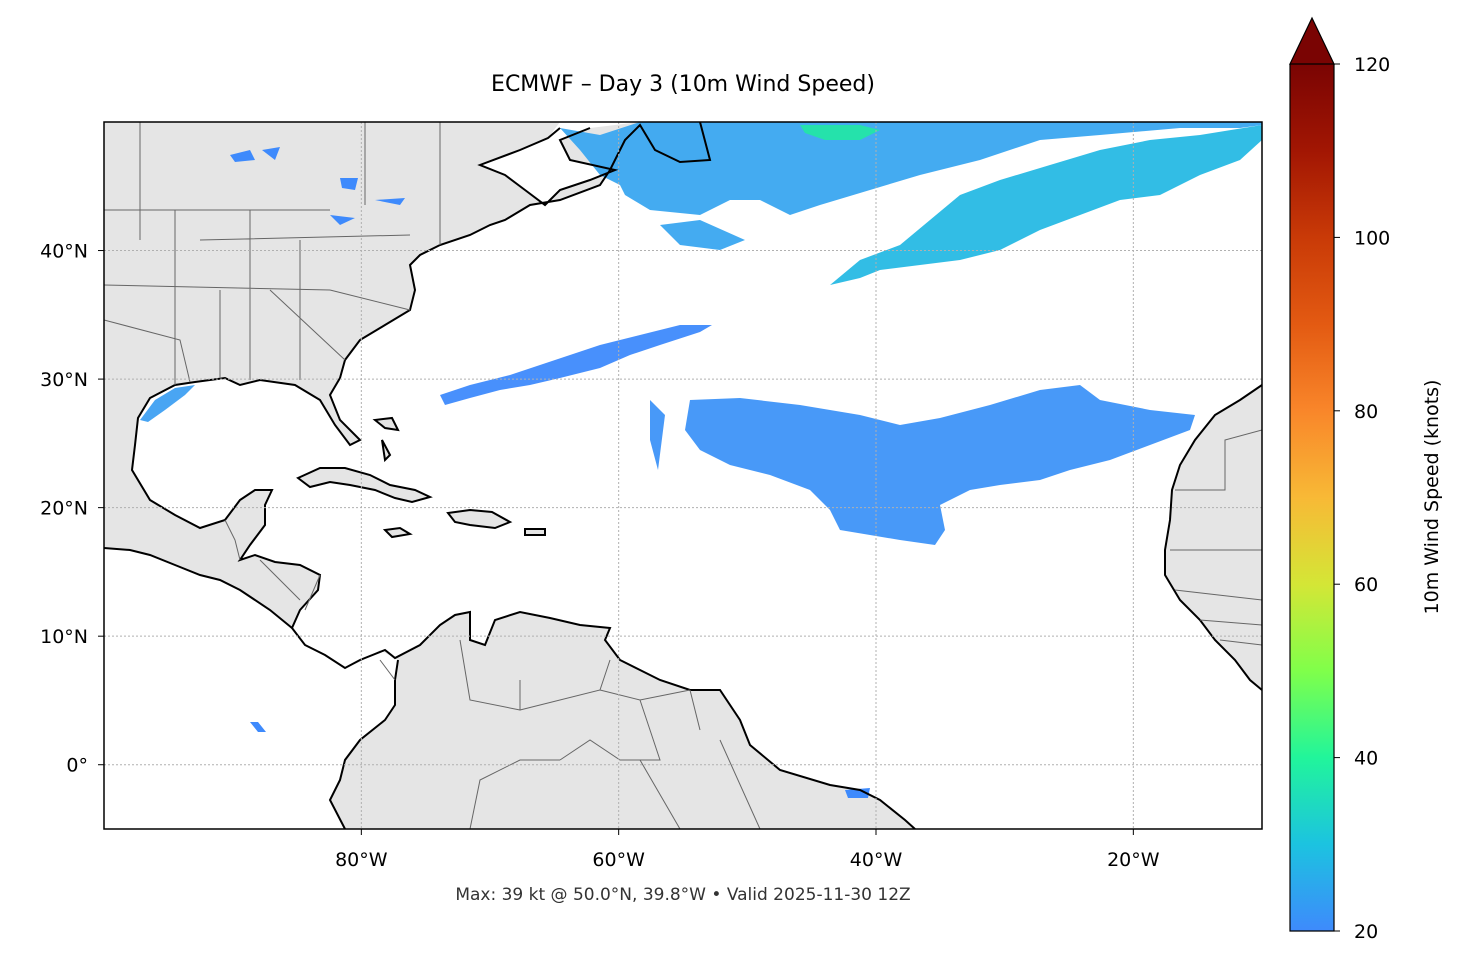 Image resolution: width=1466 pixels, height=969 pixels. What do you see at coordinates (535, 532) in the screenshot?
I see `land-puerto-rico` at bounding box center [535, 532].